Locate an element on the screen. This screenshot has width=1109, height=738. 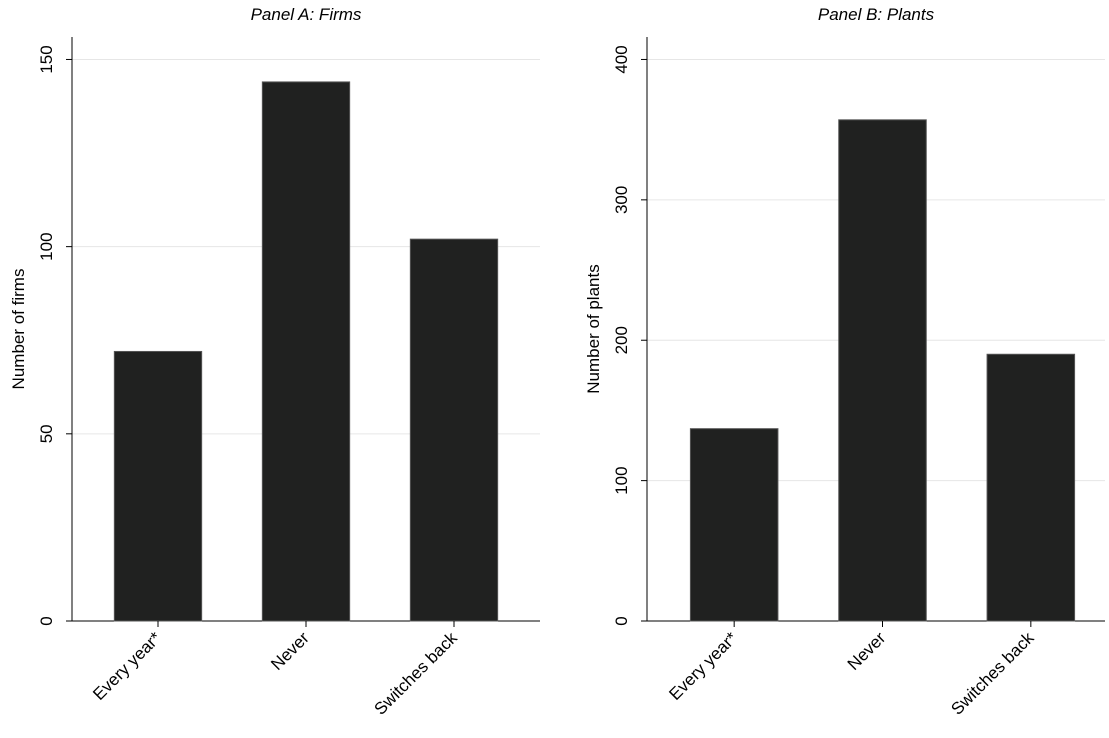
y-tick-label: 400 is located at coordinates (621, 59).